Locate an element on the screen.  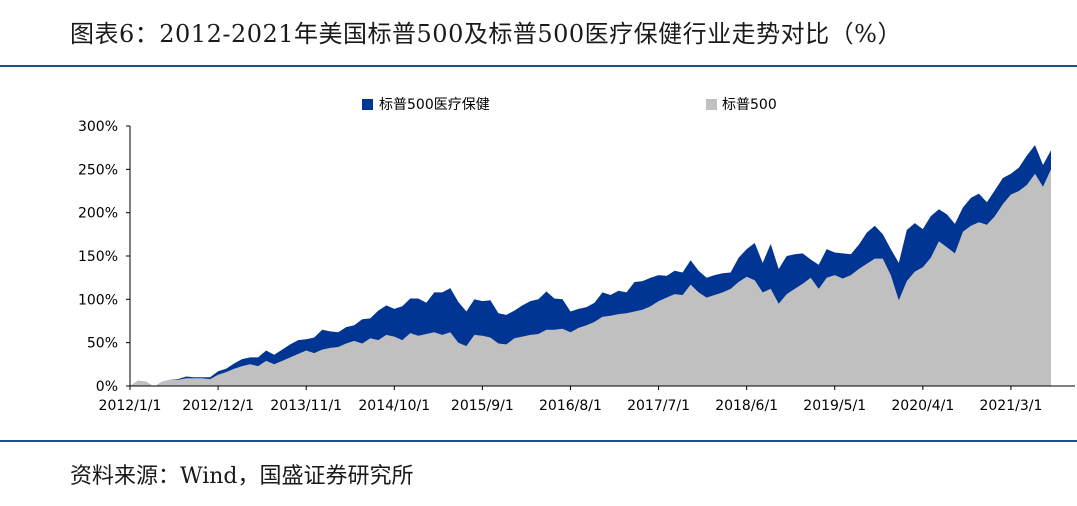
x-tick-label: 2016/8/1 is located at coordinates (570, 406).